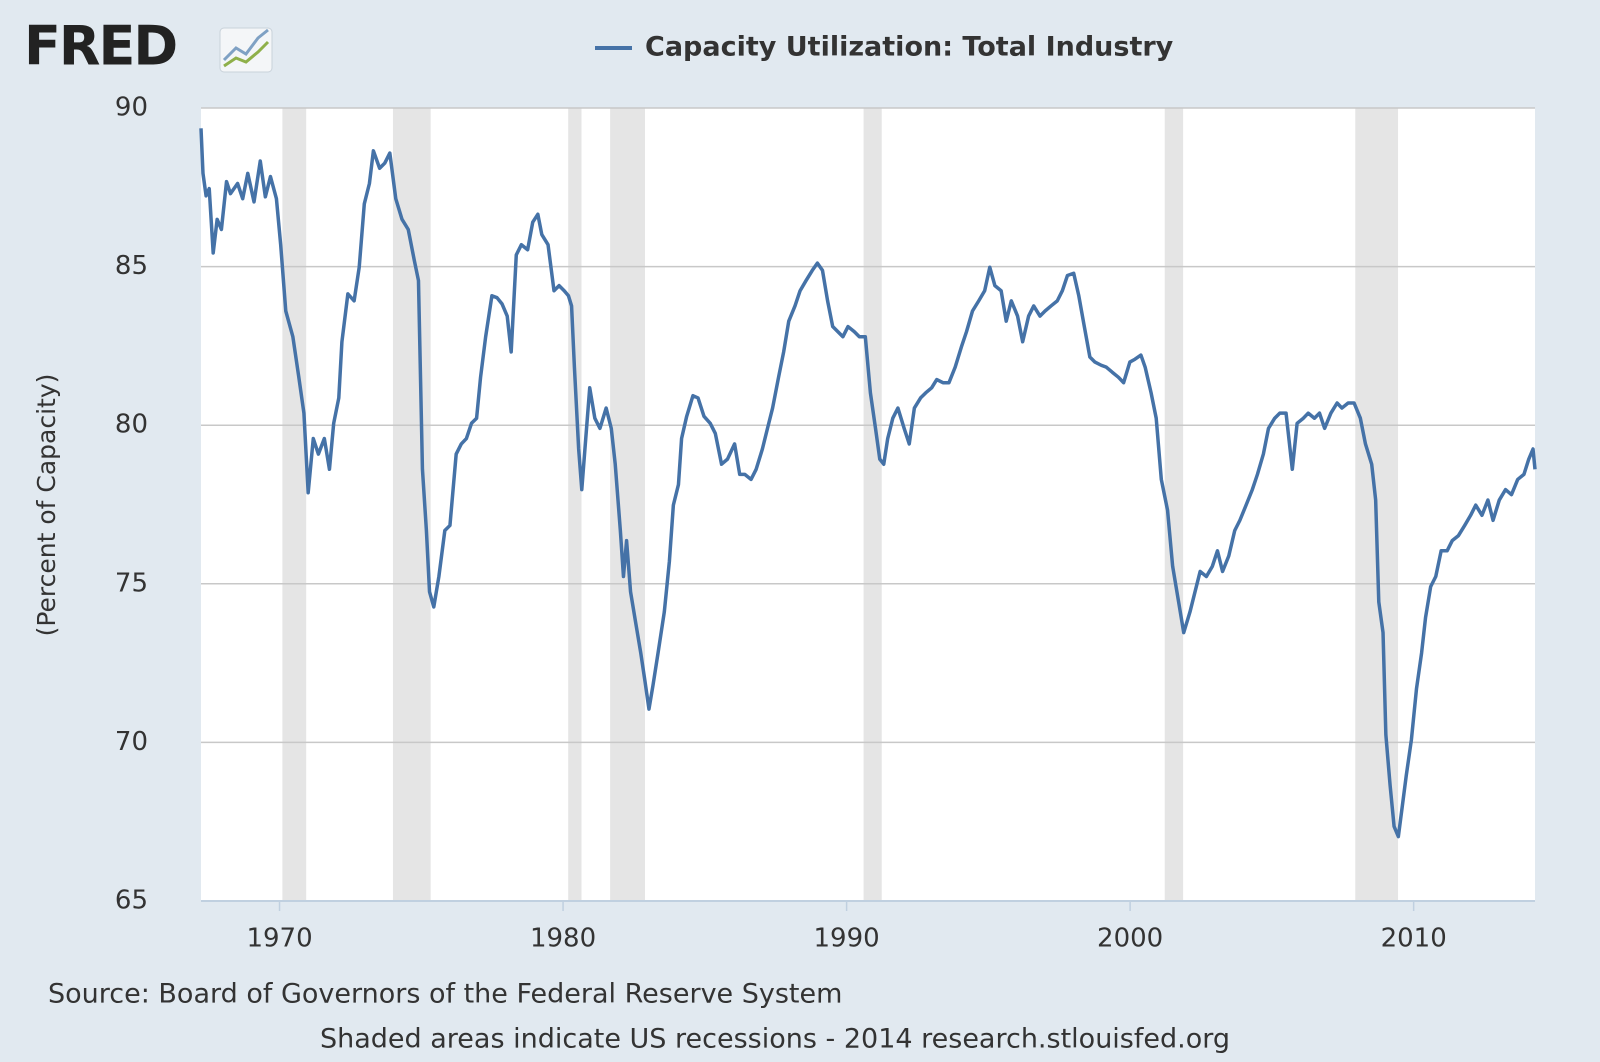 This screenshot has width=1600, height=1062. Describe the element at coordinates (847, 939) in the screenshot. I see `x-tick-label: 1990` at that location.